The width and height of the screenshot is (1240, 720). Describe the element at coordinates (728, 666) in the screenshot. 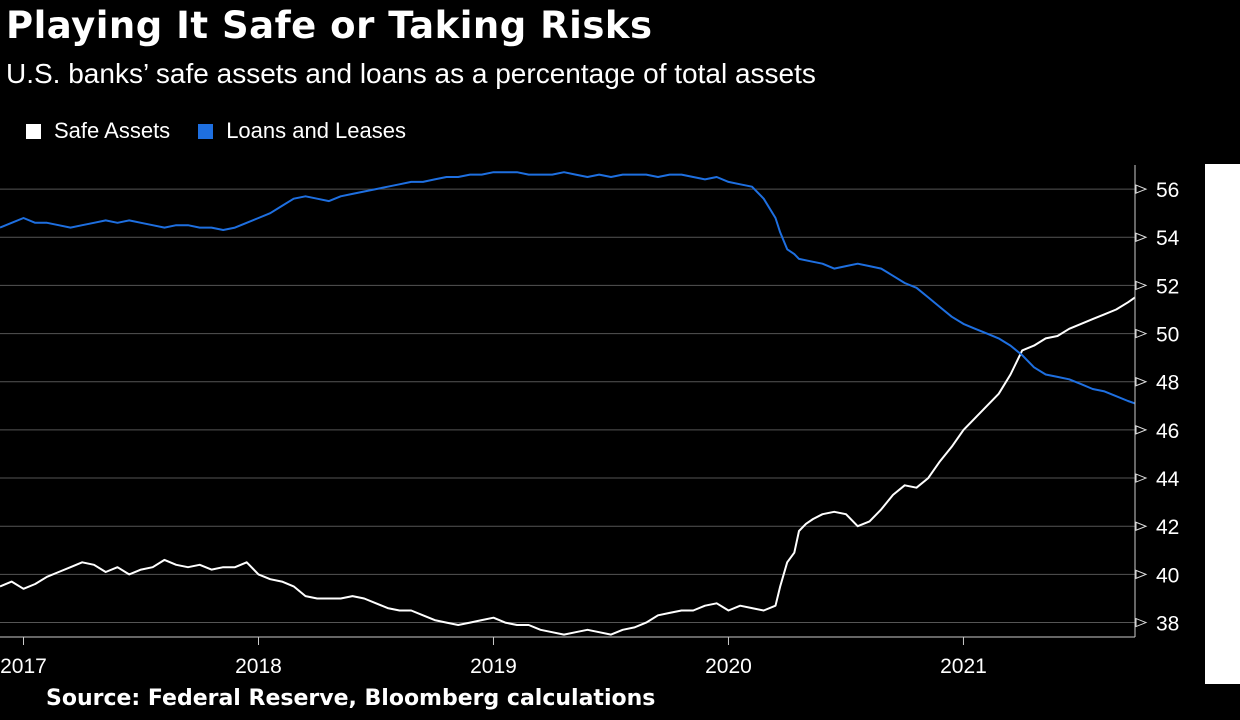

I see `x-tick-label-2020: 2020` at that location.